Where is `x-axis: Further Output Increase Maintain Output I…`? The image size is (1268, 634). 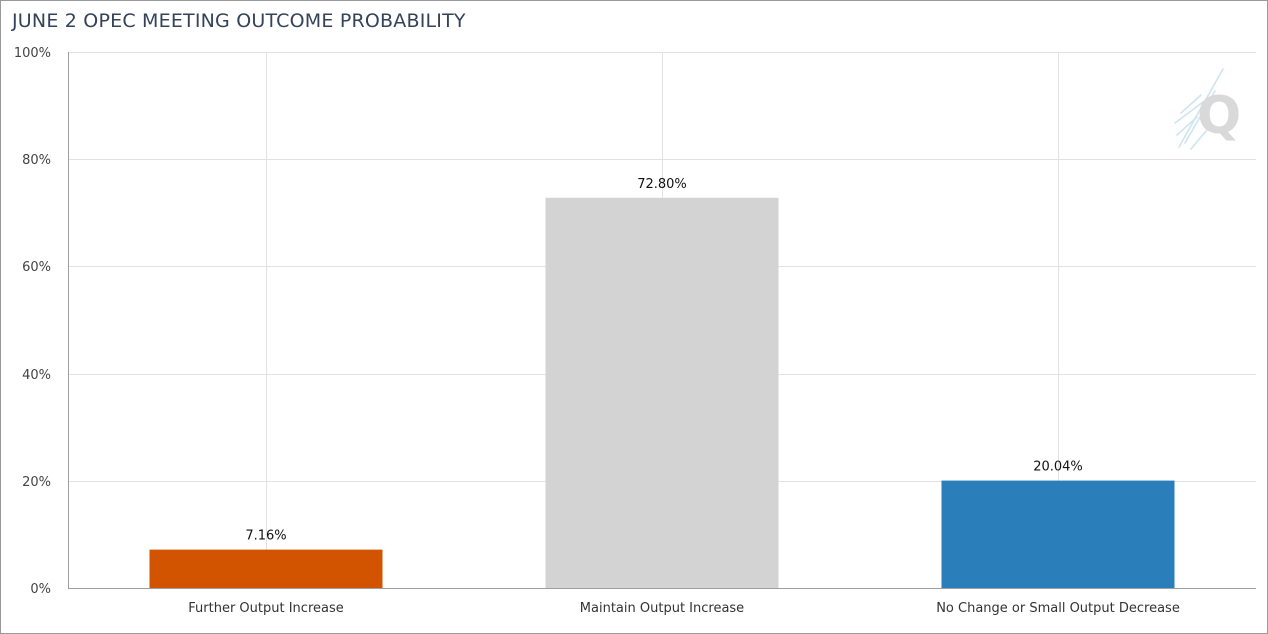
x-axis: Further Output Increase Maintain Output I… is located at coordinates (662, 602).